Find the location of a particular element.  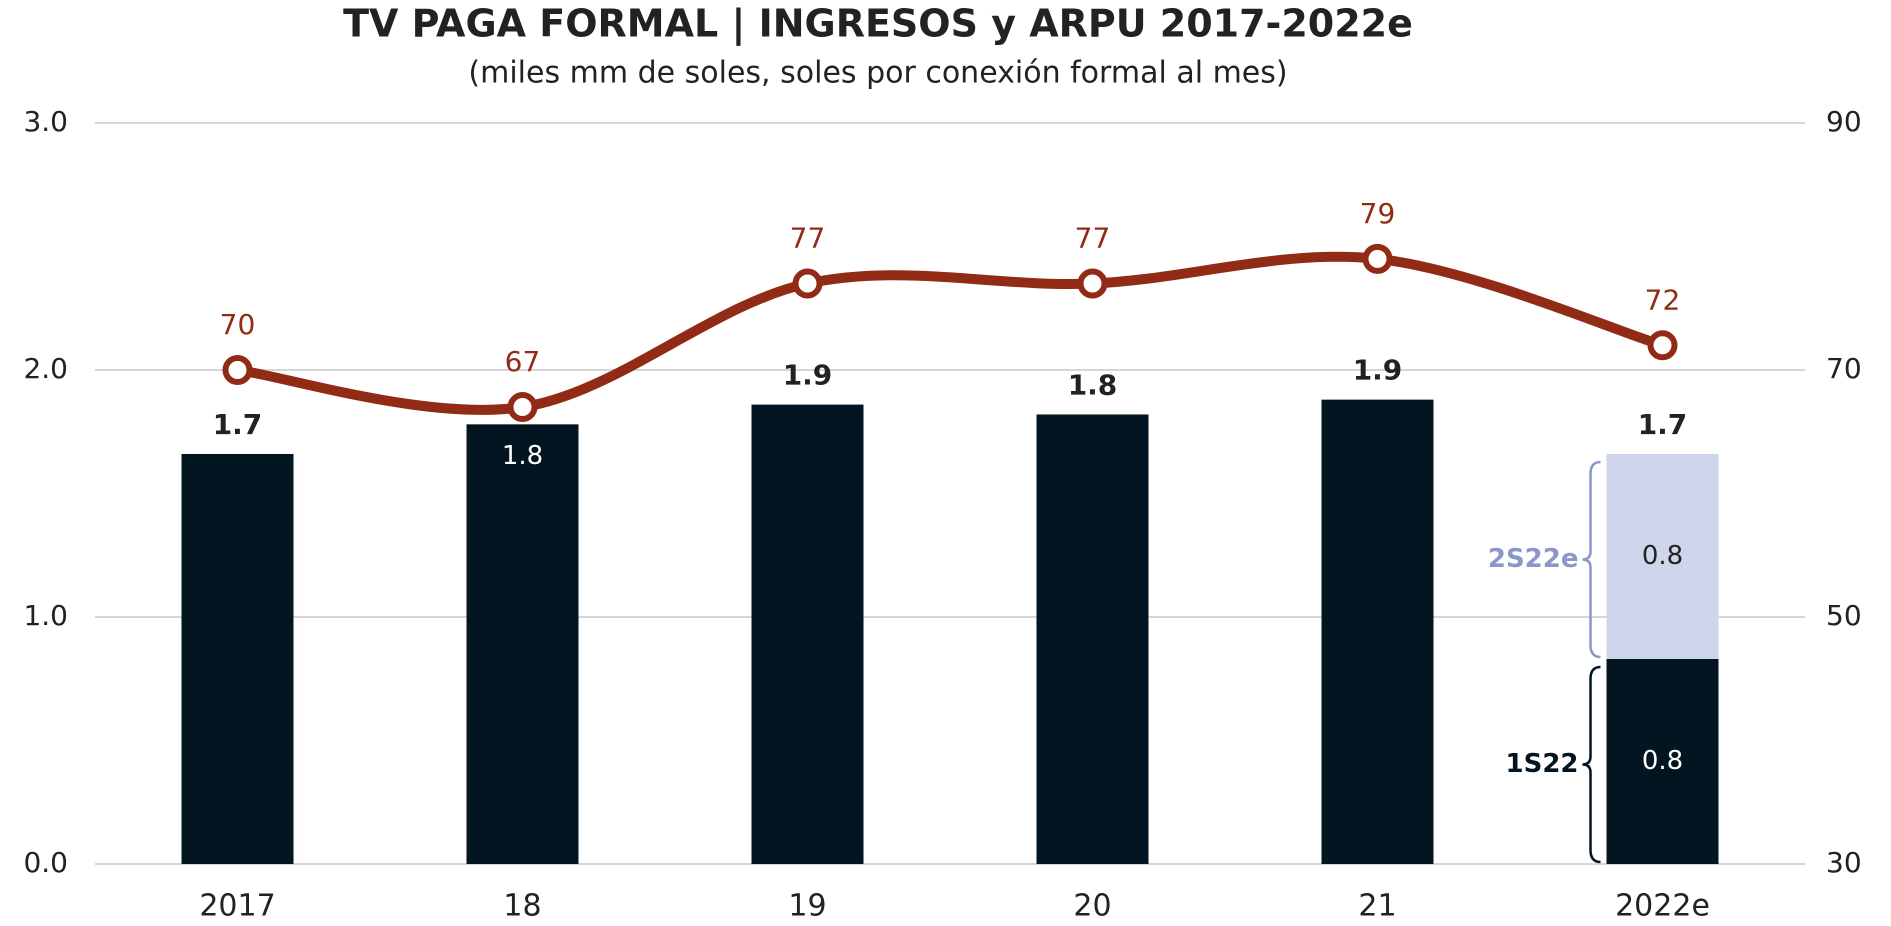

y-tick-label: 3.0 is located at coordinates (45, 121).